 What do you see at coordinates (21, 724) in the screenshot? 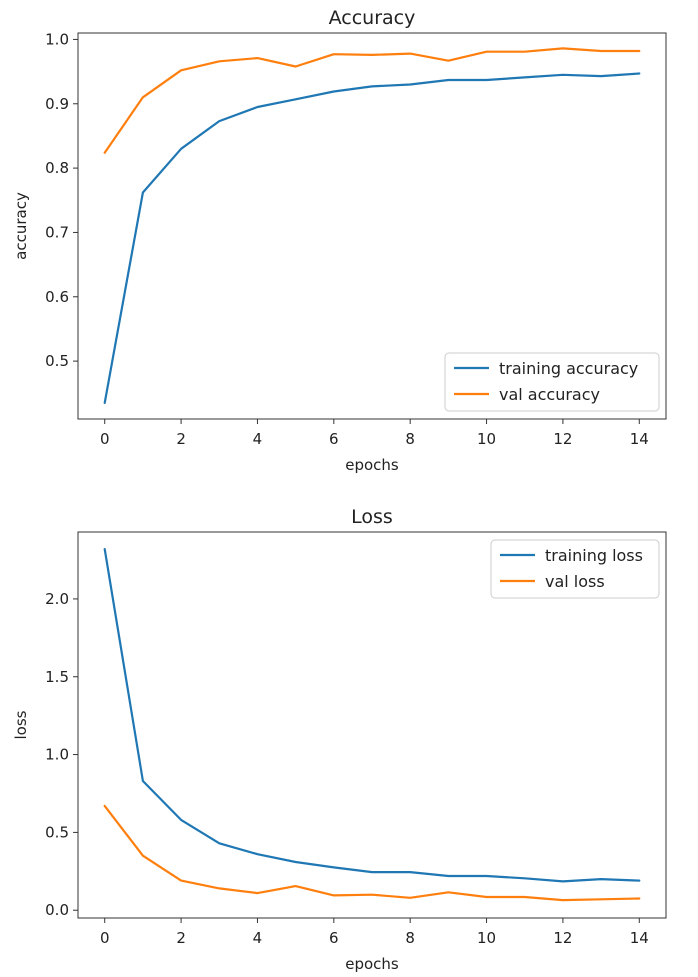
I see `y-axis-label: loss` at bounding box center [21, 724].